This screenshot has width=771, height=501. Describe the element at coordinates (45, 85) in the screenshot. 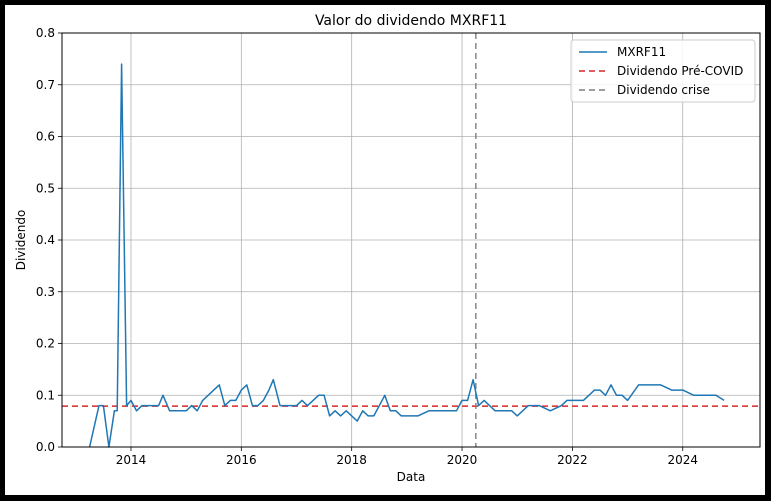

I see `y-tick-label: 0.7` at that location.